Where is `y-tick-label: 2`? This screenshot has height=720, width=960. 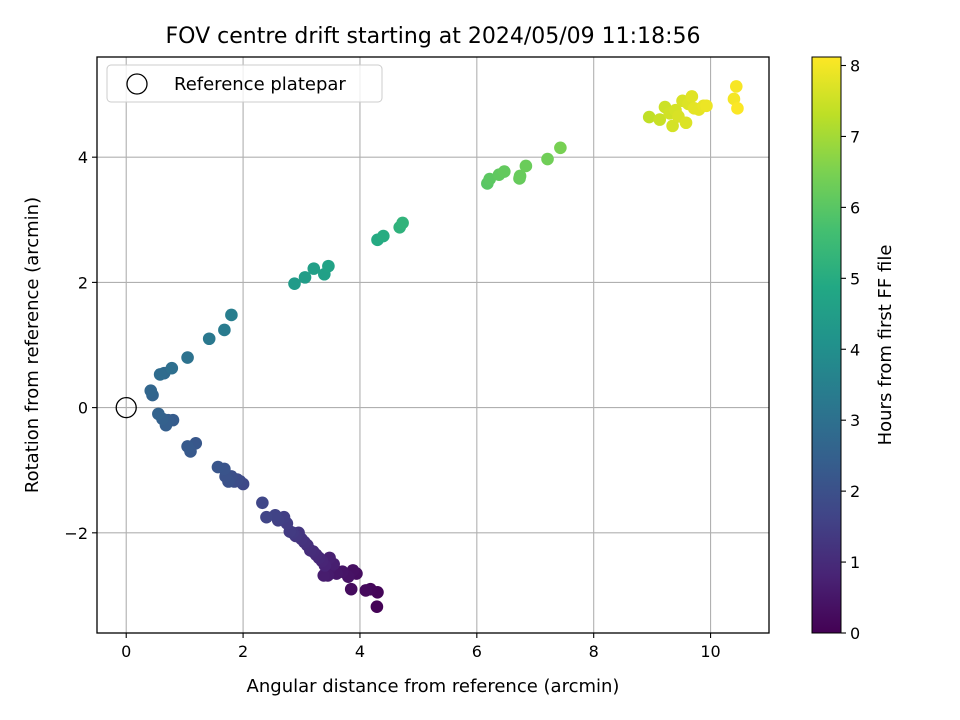 y-tick-label: 2 is located at coordinates (83, 282).